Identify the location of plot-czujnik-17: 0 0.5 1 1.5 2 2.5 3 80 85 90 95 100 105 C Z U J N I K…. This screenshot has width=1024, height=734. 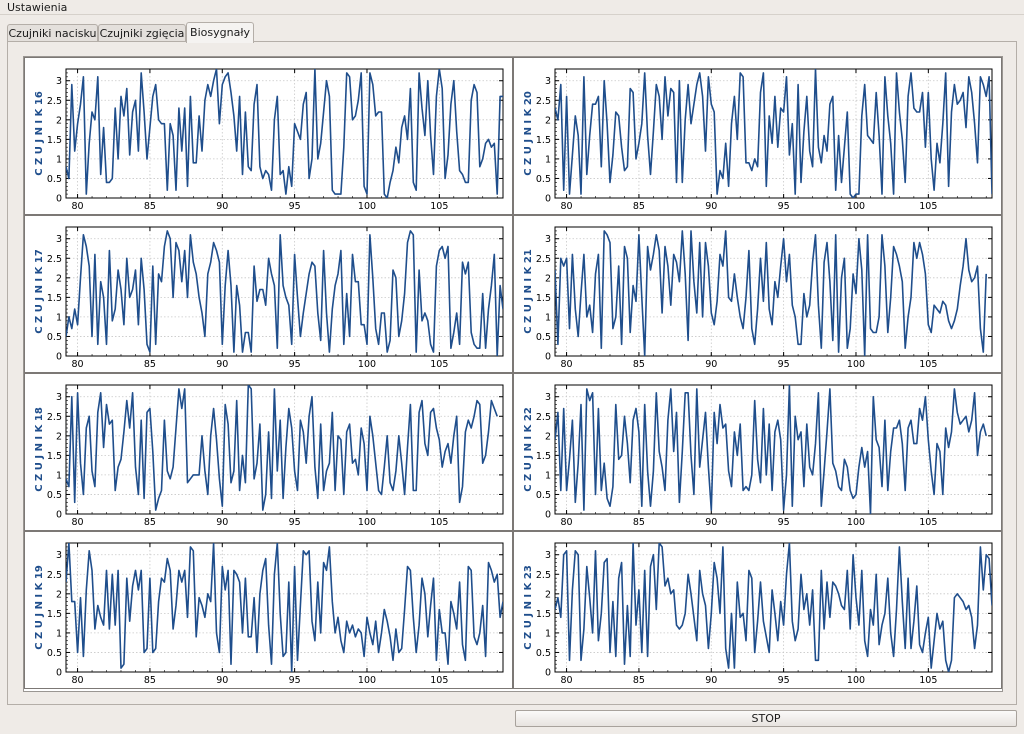
(268, 294).